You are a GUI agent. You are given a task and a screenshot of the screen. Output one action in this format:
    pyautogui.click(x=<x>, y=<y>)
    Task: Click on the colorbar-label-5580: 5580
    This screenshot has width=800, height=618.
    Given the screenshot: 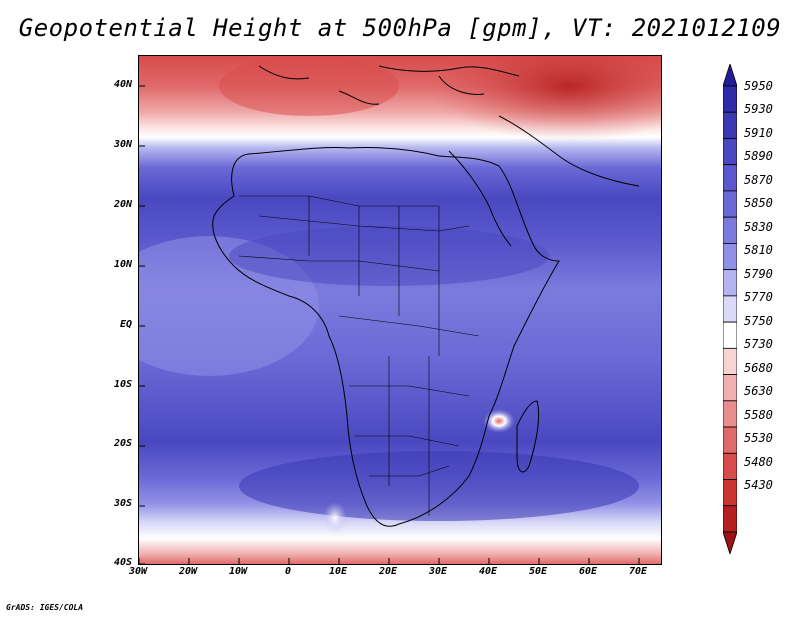 What is the action you would take?
    pyautogui.click(x=758, y=415)
    